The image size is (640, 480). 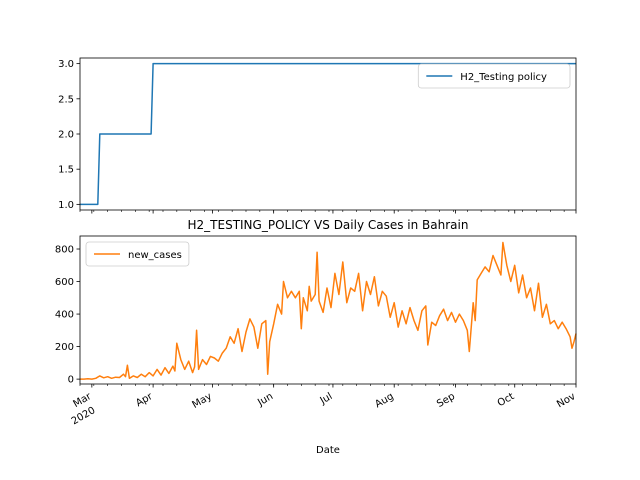 What do you see at coordinates (328, 450) in the screenshot?
I see `x-axis-label: Date` at bounding box center [328, 450].